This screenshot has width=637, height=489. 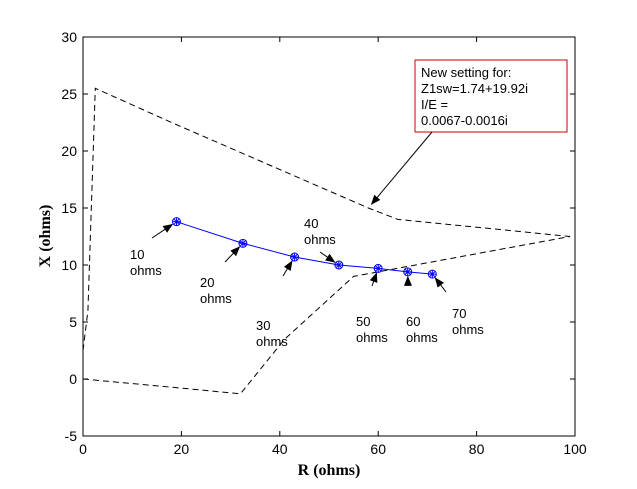 What do you see at coordinates (182, 449) in the screenshot?
I see `x-tick-label: 20` at bounding box center [182, 449].